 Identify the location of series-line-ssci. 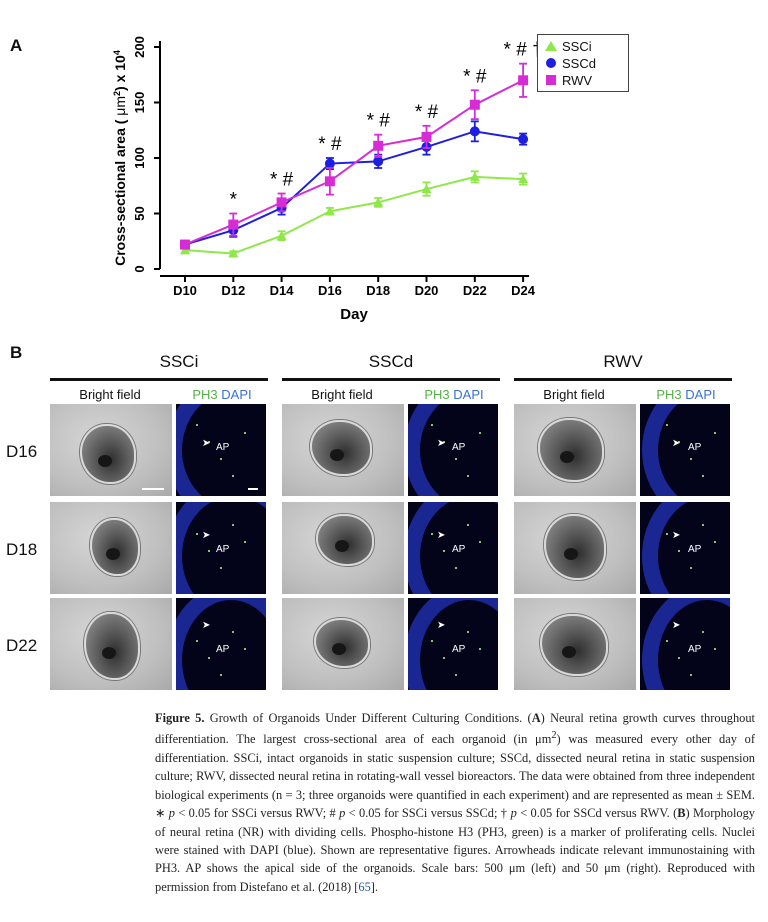
(354, 215).